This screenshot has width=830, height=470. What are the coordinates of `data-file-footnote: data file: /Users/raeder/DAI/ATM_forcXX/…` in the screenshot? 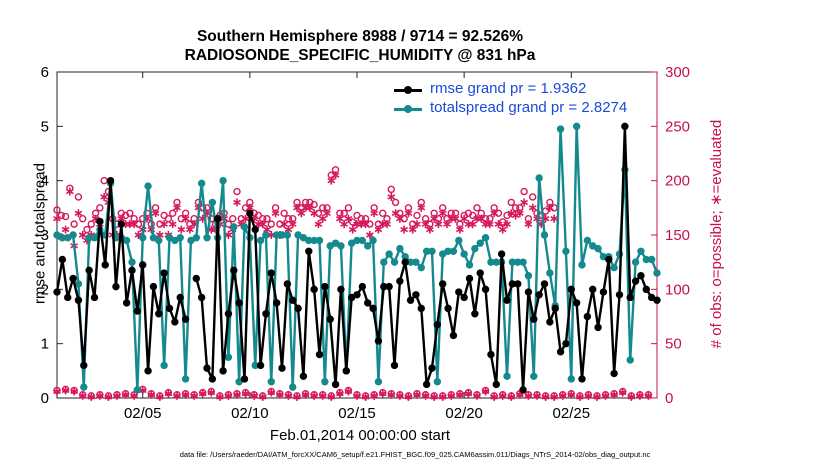 It's located at (415, 454).